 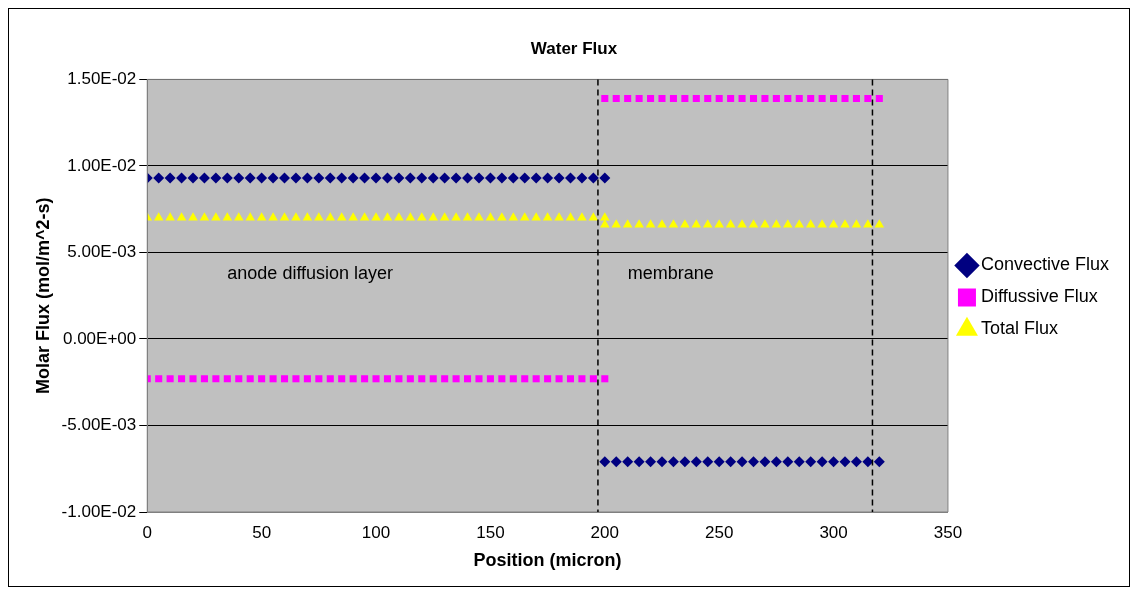 I want to click on x-tick-label: 350, so click(x=948, y=532).